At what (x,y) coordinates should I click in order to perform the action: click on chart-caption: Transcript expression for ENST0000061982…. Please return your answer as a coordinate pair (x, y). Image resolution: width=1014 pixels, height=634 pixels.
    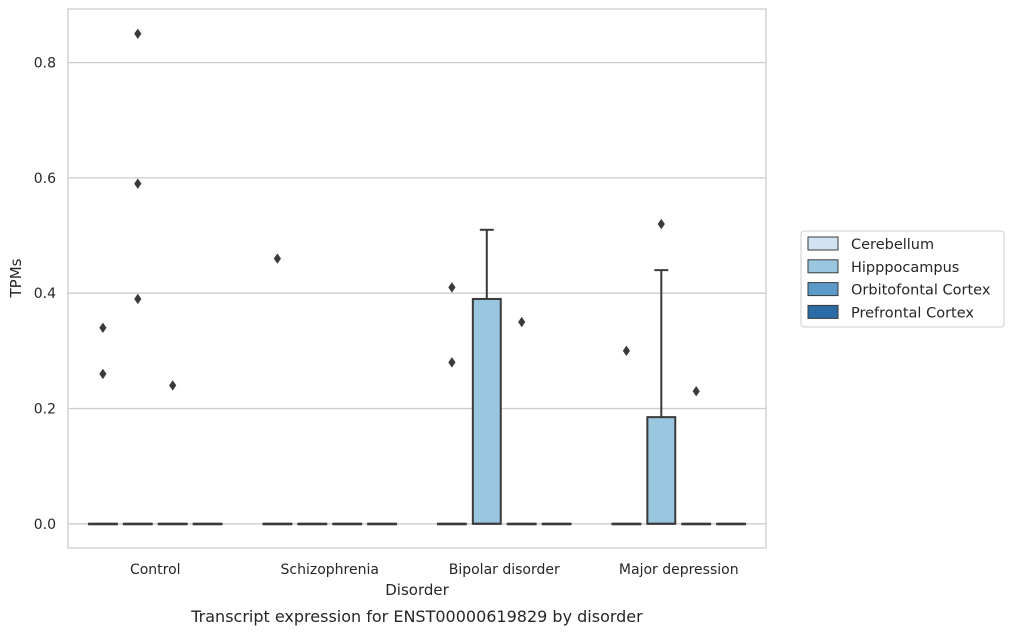
    Looking at the image, I should click on (416, 616).